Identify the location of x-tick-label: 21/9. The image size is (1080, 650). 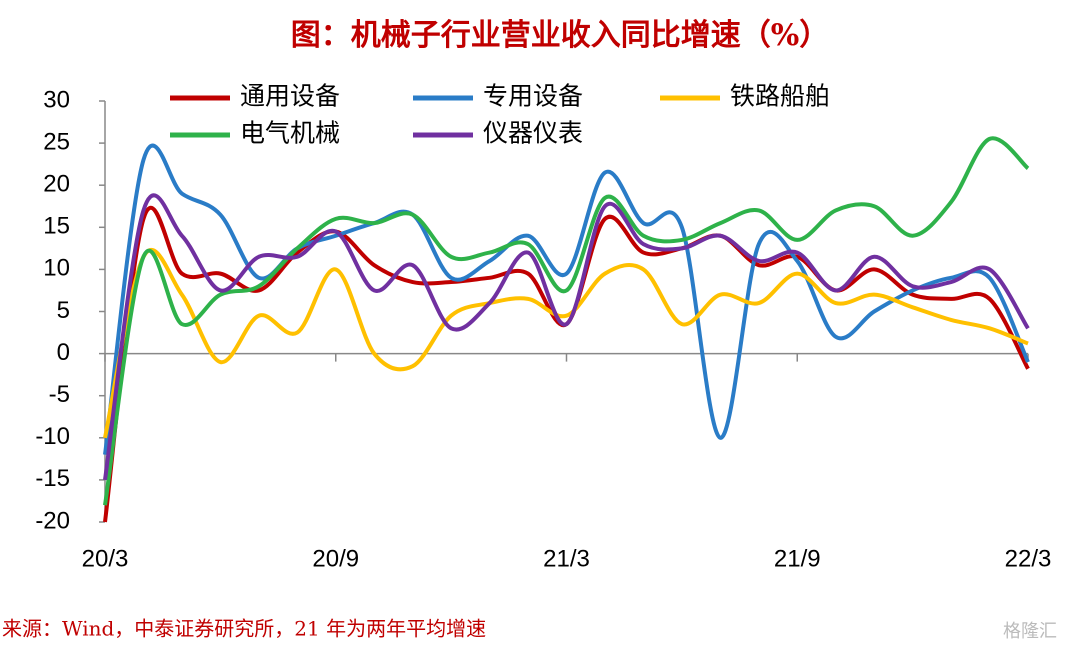
(797, 558).